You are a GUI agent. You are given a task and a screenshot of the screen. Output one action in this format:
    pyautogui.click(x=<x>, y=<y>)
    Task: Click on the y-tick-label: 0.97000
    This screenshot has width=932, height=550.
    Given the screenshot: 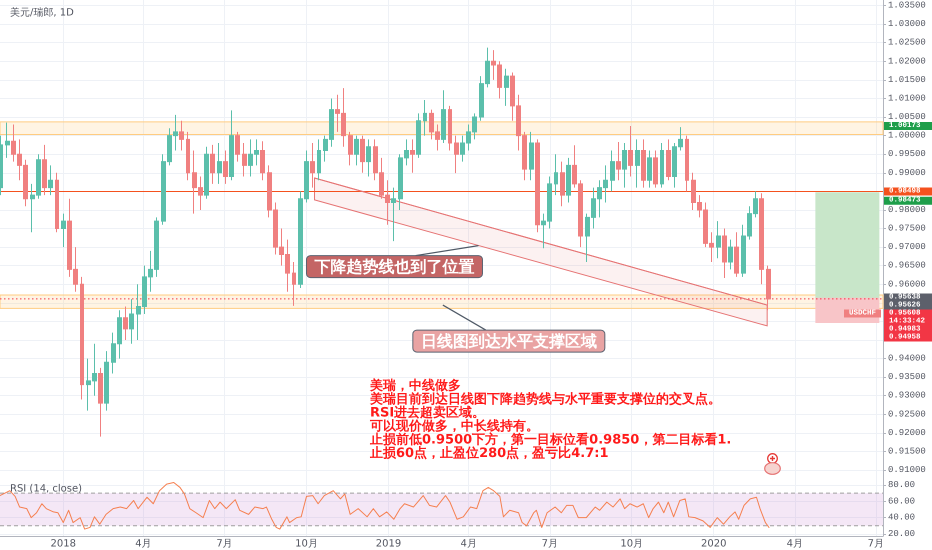 What is the action you would take?
    pyautogui.click(x=907, y=247)
    